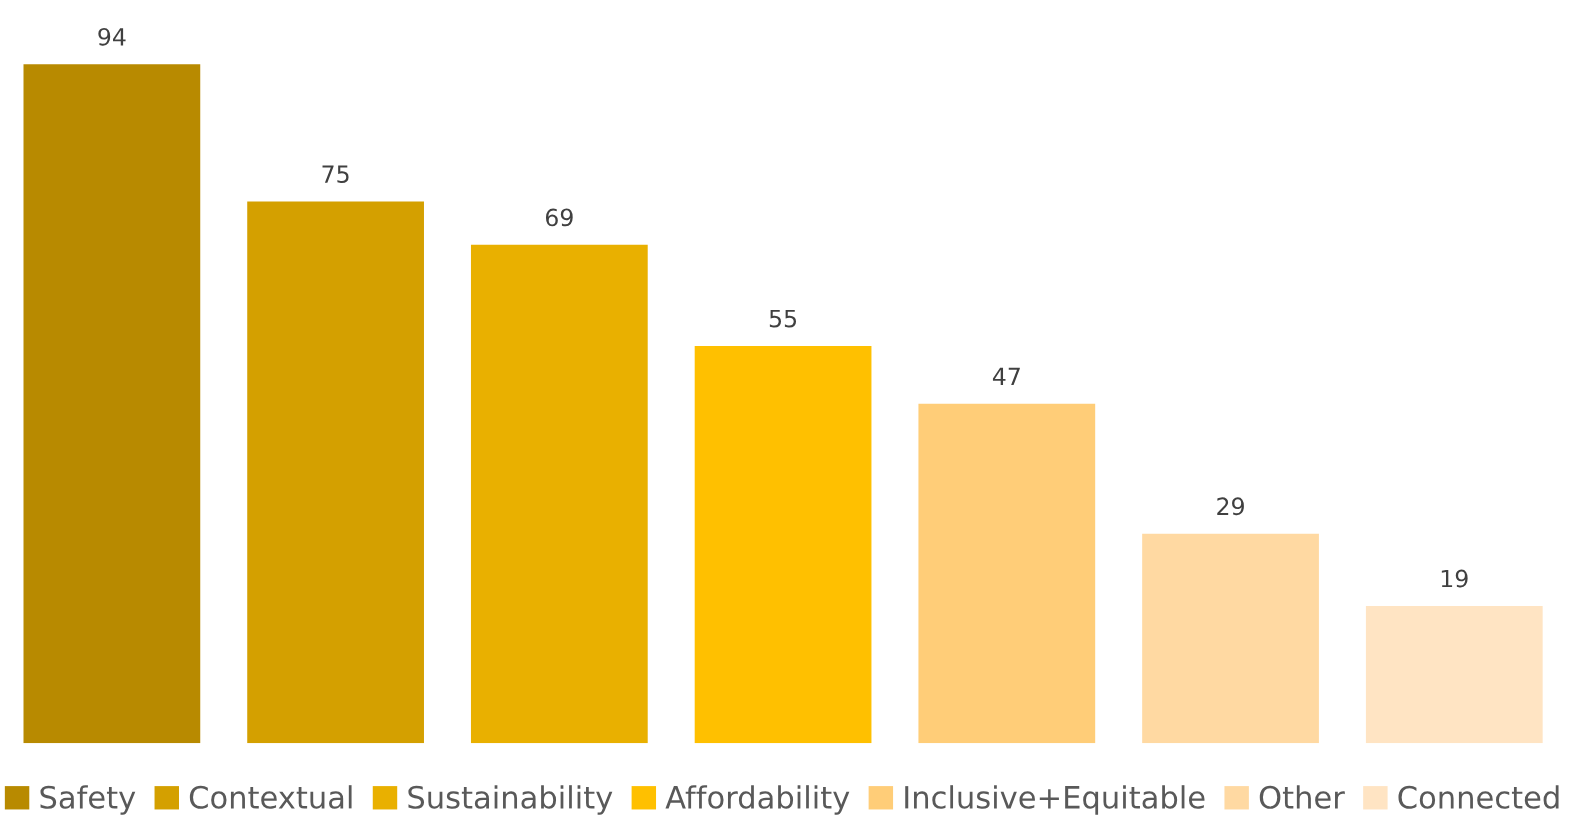 This screenshot has width=1590, height=835. Describe the element at coordinates (559, 217) in the screenshot. I see `data-label: 69` at that location.